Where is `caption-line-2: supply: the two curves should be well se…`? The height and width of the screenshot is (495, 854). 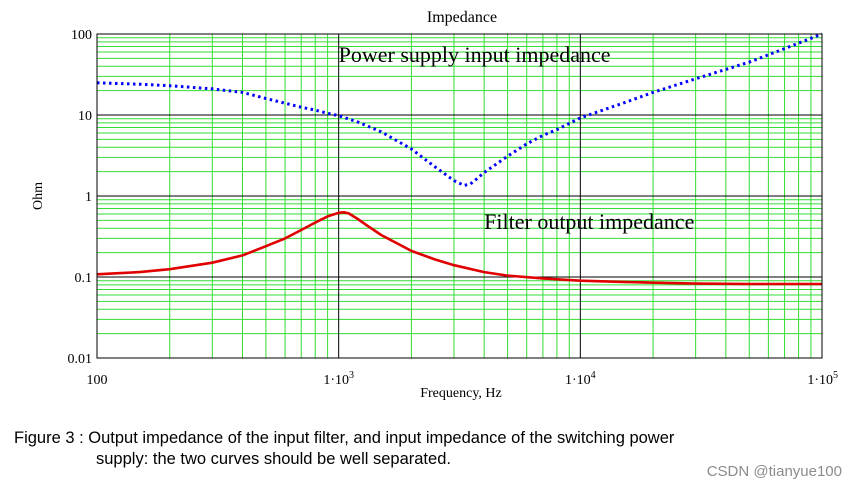 caption-line-2: supply: the two curves should be well se… is located at coordinates (273, 459).